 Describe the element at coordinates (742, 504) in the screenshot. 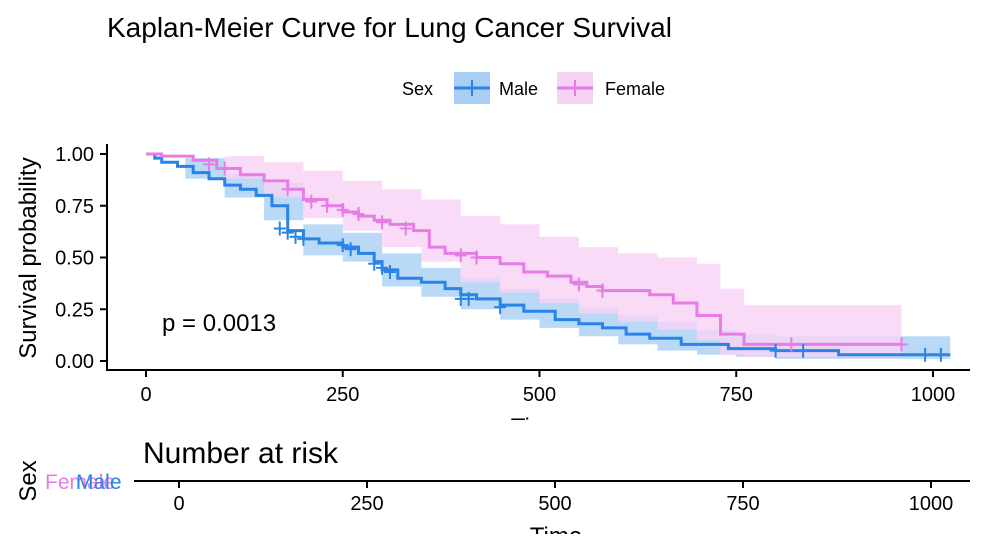

I see `risk-x-tick-label: 750` at that location.